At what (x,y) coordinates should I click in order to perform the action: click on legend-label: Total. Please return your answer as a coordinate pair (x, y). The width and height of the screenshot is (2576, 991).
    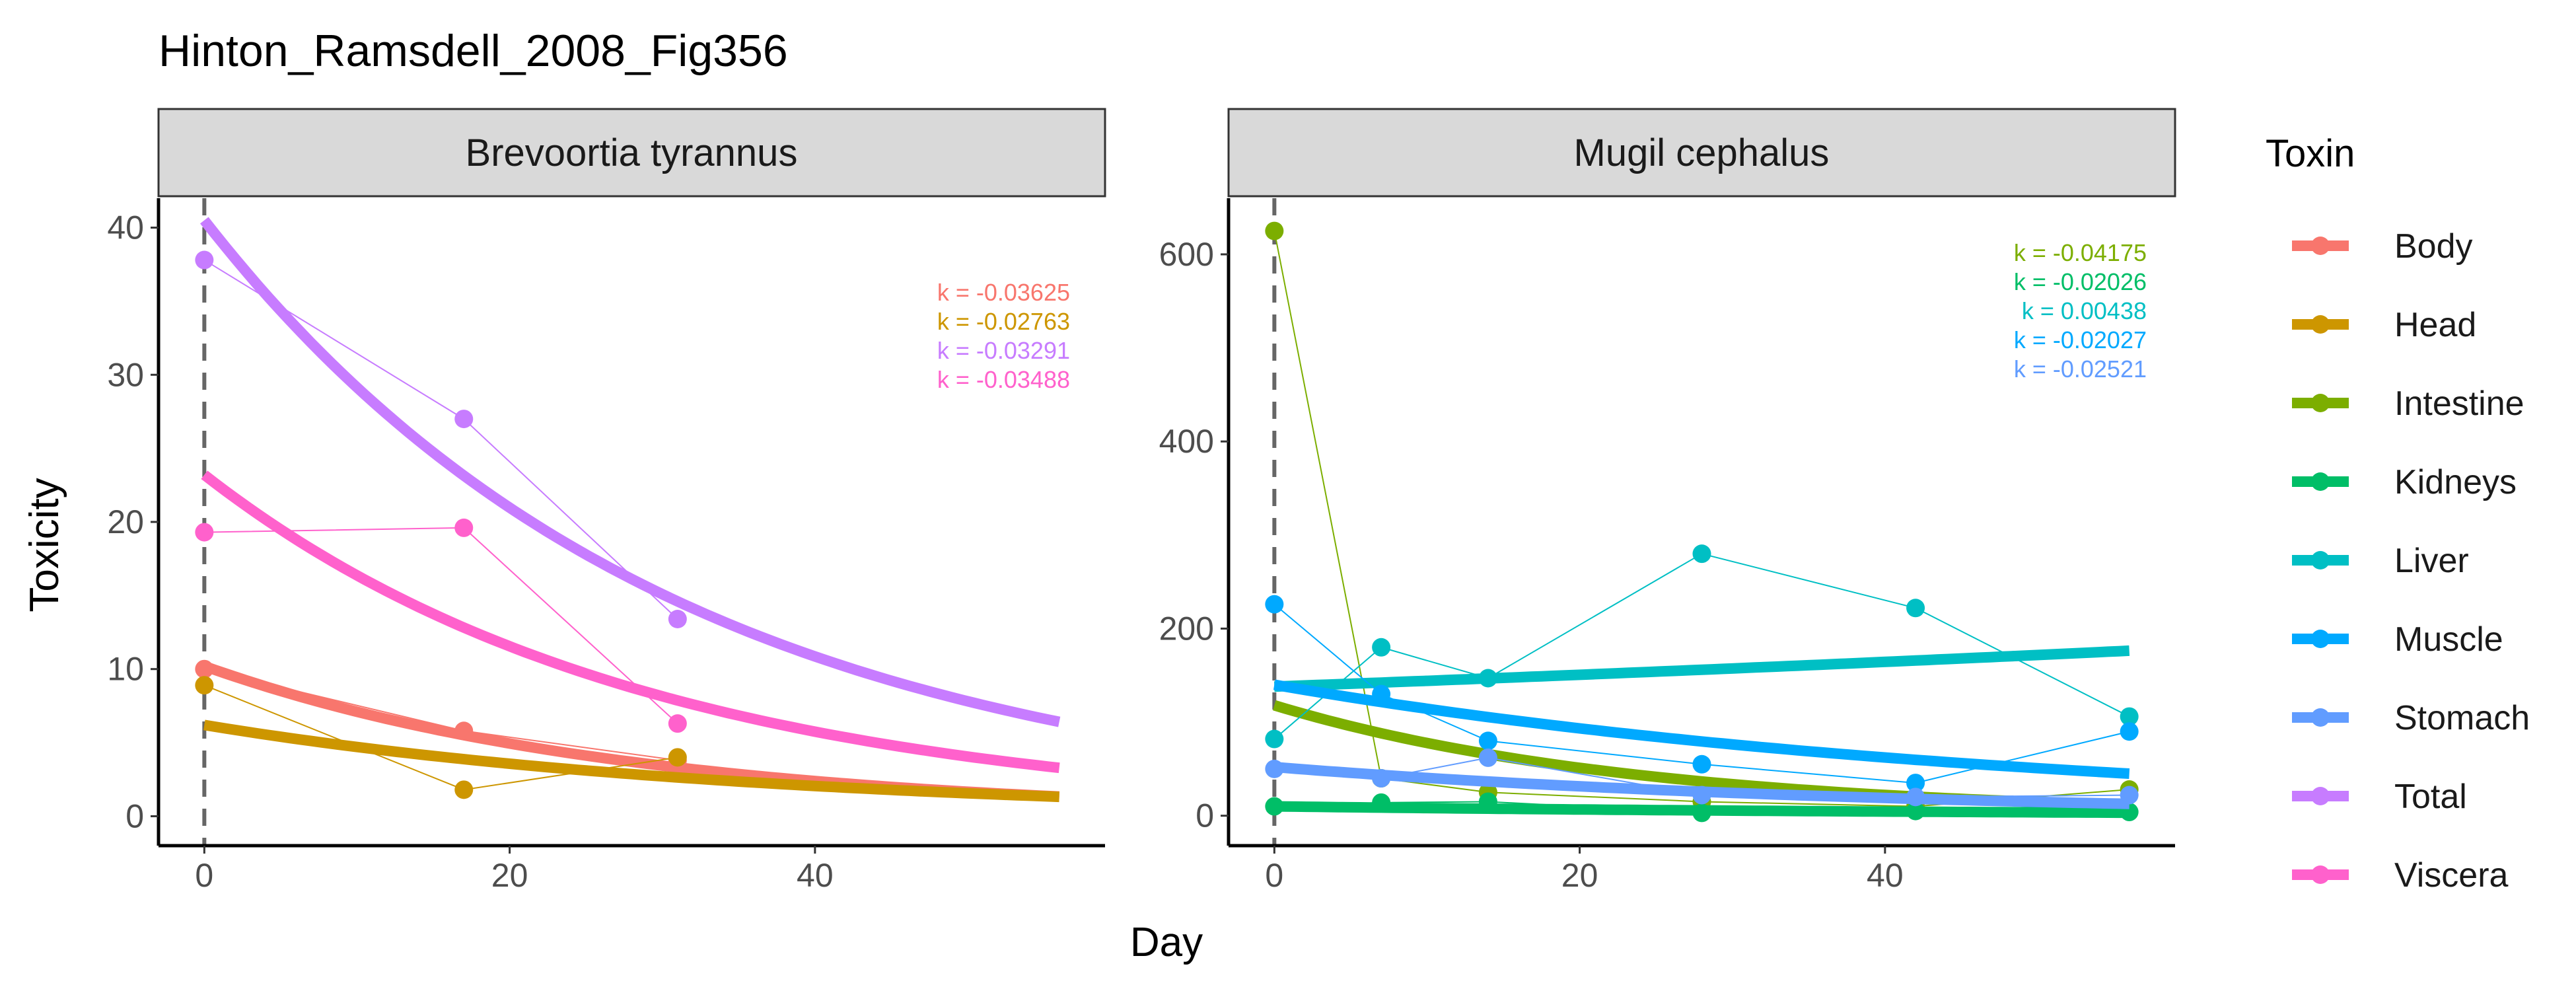
    Looking at the image, I should click on (2430, 797).